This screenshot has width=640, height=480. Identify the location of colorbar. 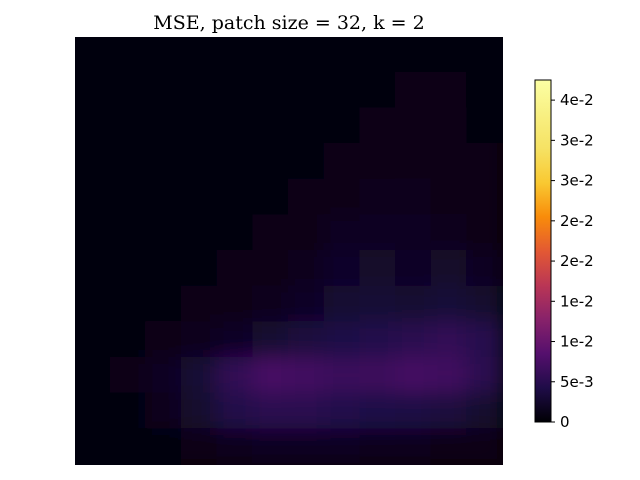
(543, 251).